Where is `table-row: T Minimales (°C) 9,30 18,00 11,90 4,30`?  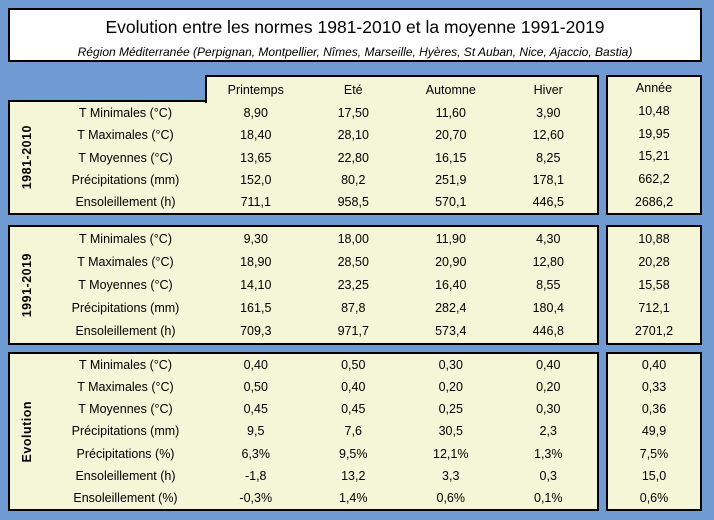
table-row: T Minimales (°C) 9,30 18,00 11,90 4,30 is located at coordinates (320, 238).